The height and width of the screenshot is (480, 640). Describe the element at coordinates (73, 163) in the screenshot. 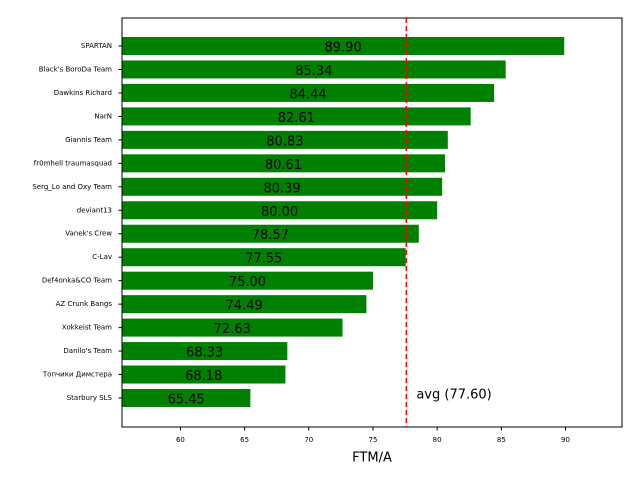

I see `y-tick-label: fr0mhell traumasquad` at that location.